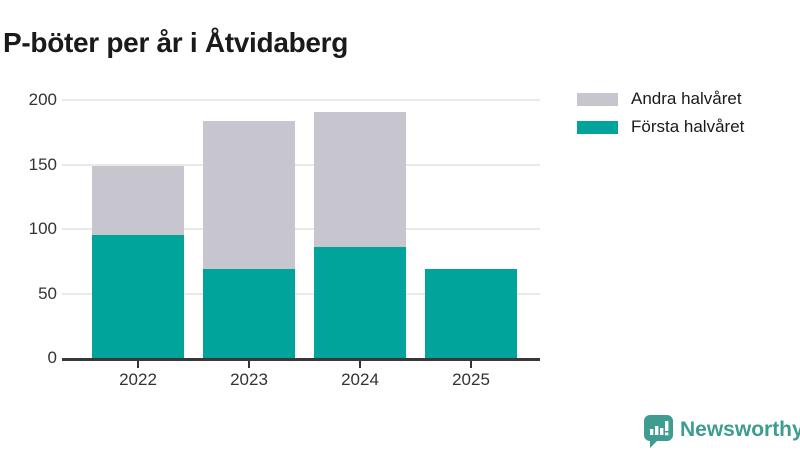 This screenshot has height=450, width=800. Describe the element at coordinates (301, 359) in the screenshot. I see `x-axis-line` at that location.